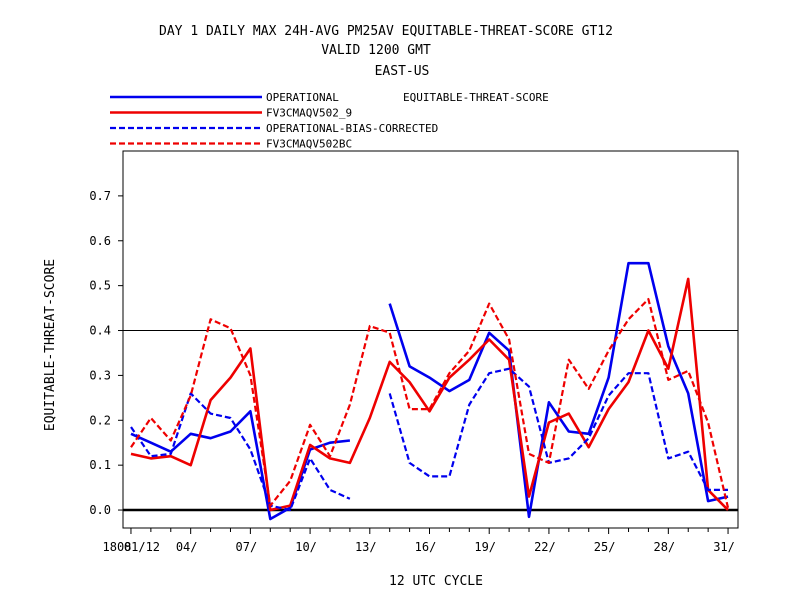 The height and width of the screenshot is (612, 792). Describe the element at coordinates (100, 241) in the screenshot. I see `y-tick-label: 0.6` at that location.